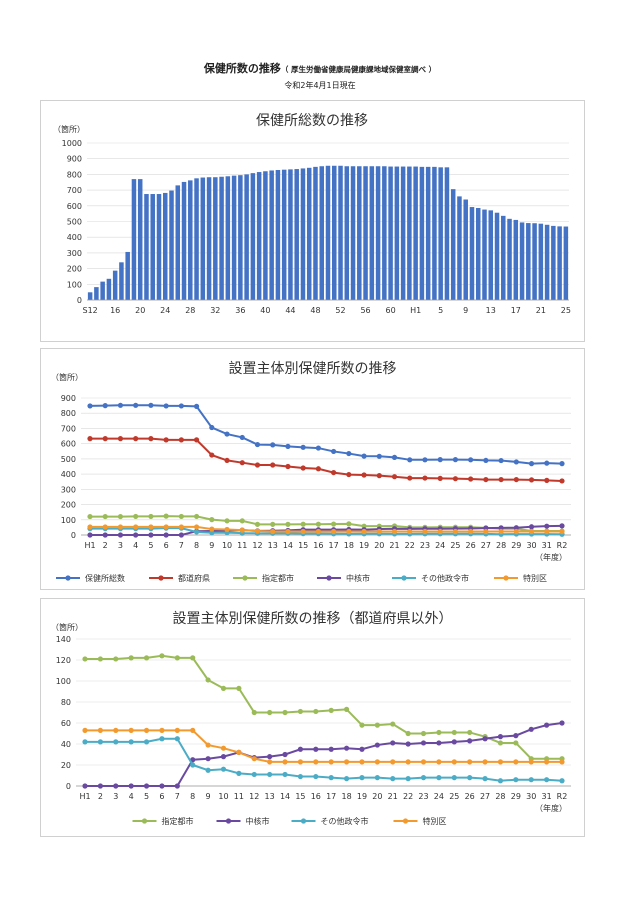 The height and width of the screenshot is (905, 640). Describe the element at coordinates (410, 545) in the screenshot. I see `x-tick-label: 22` at that location.